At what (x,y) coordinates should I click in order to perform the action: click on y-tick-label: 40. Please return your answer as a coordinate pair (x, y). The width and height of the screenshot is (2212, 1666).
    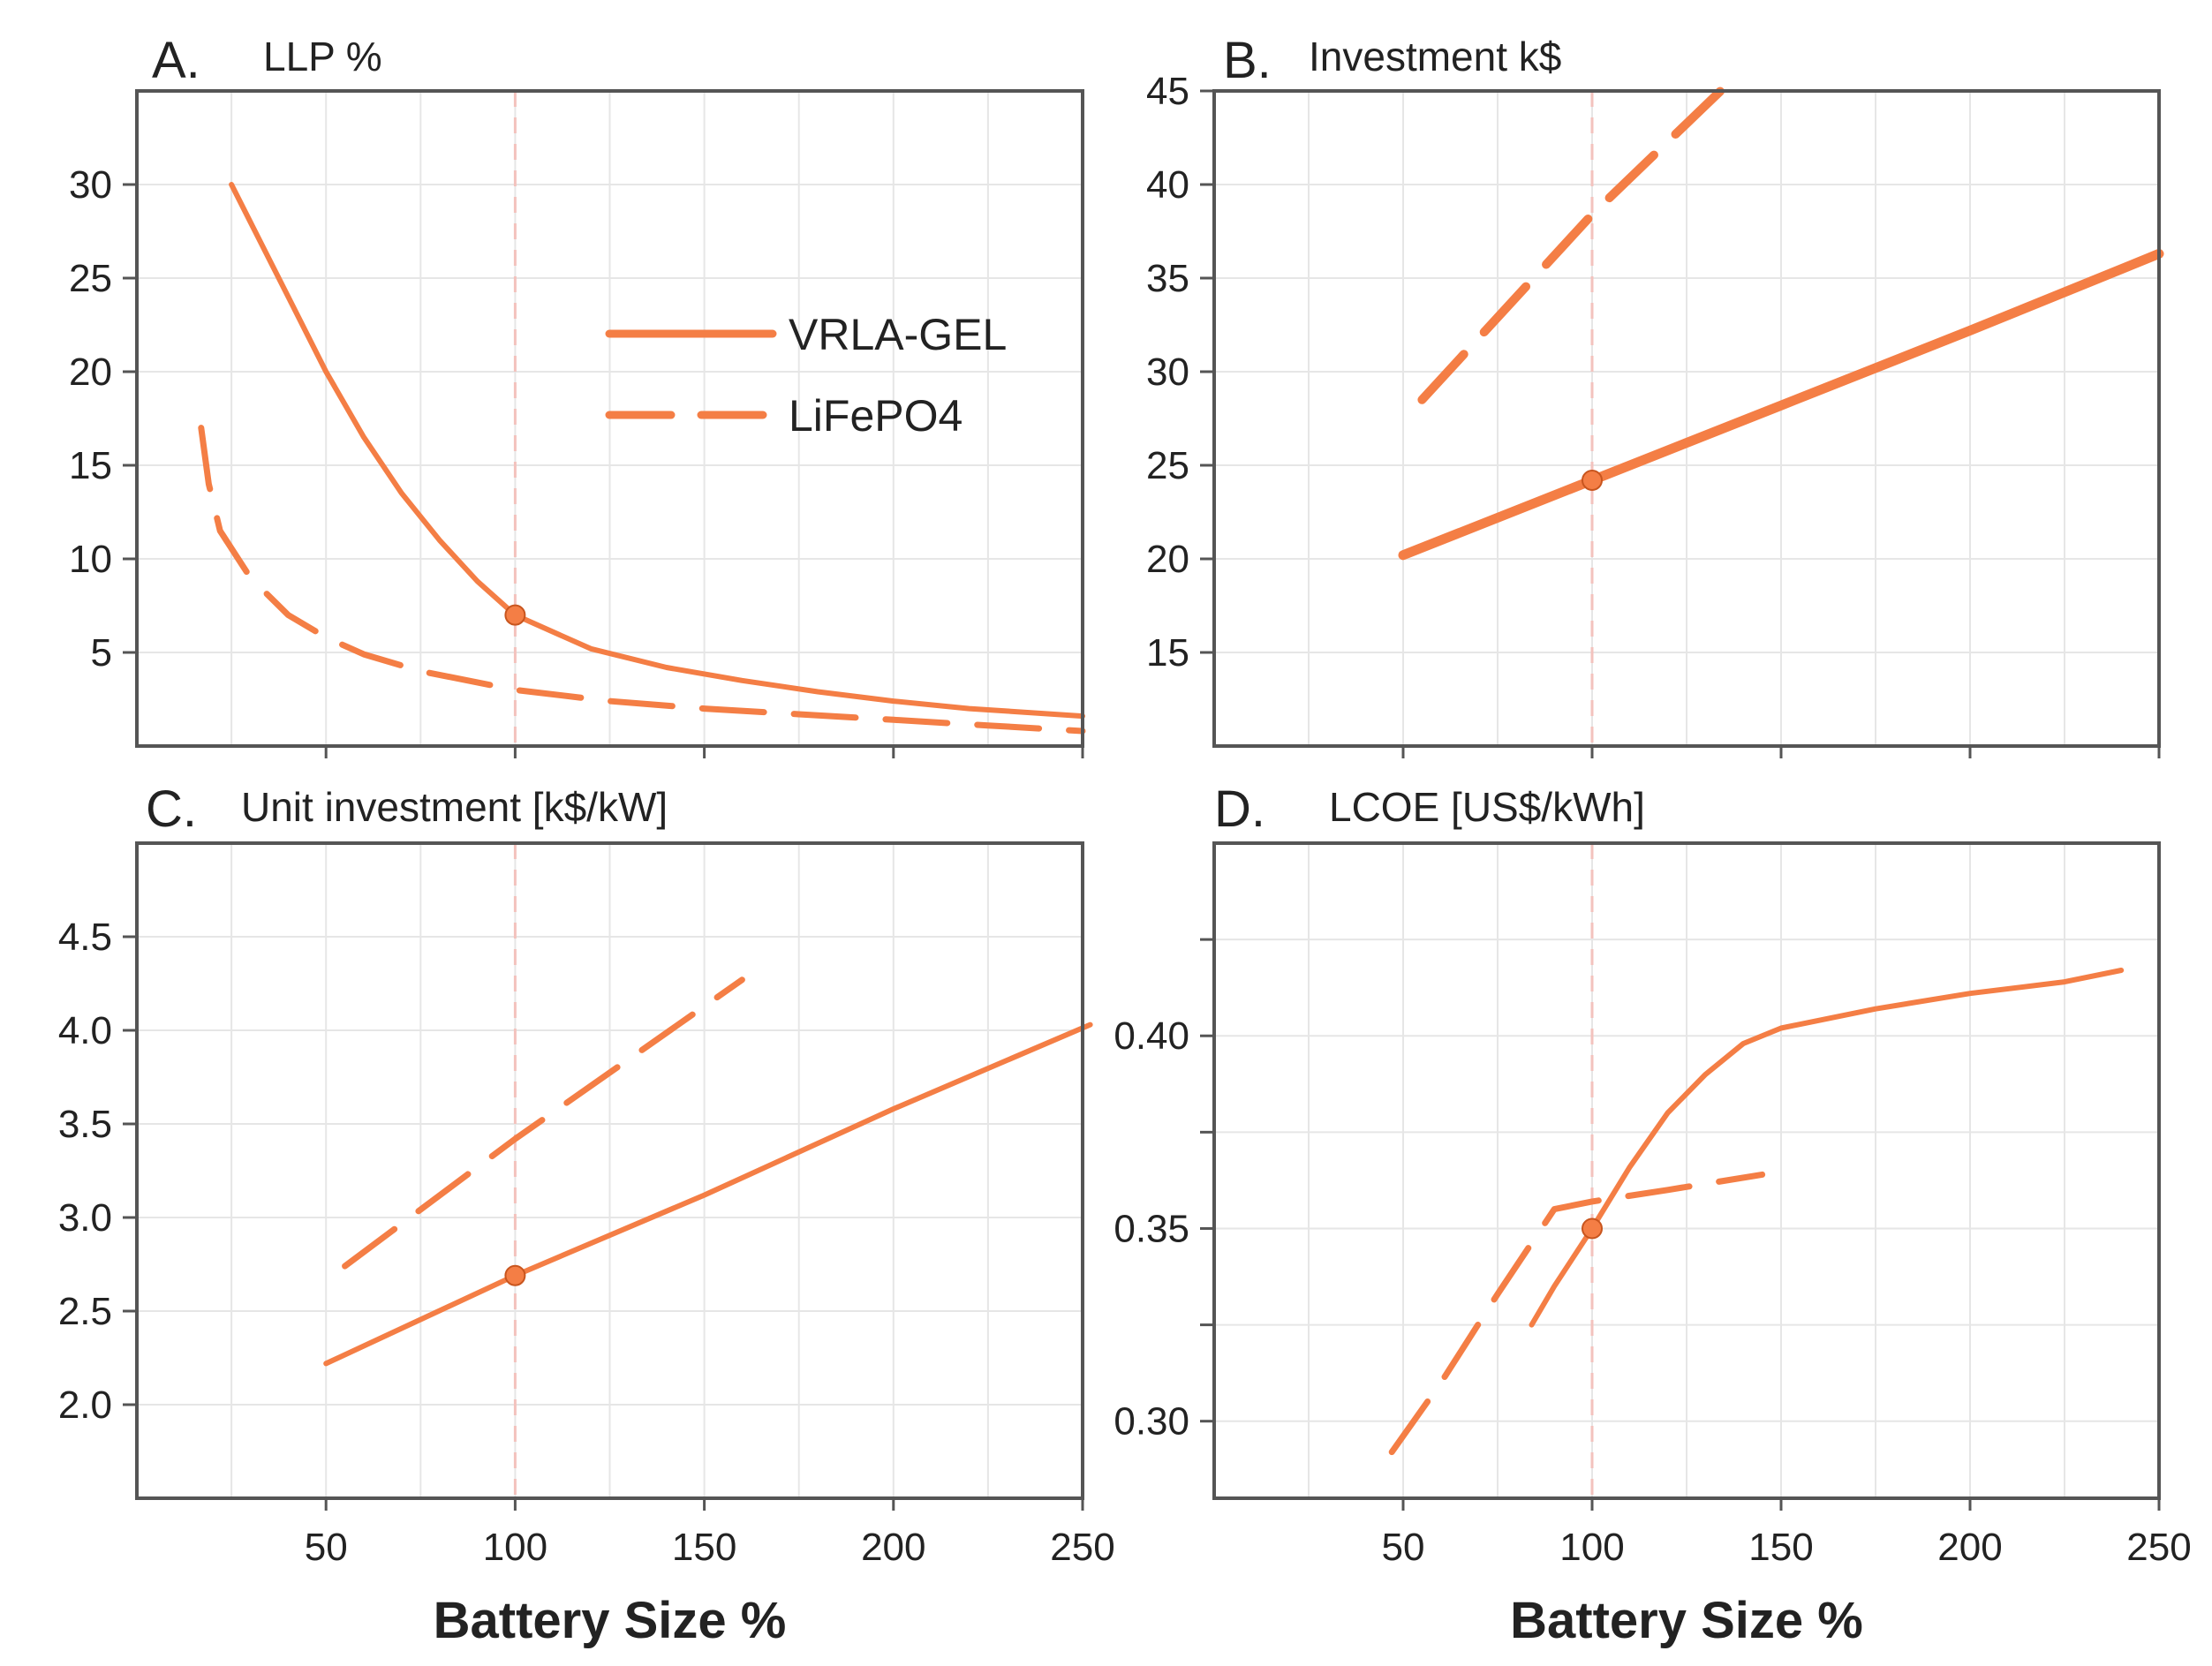
    Looking at the image, I should click on (1167, 185).